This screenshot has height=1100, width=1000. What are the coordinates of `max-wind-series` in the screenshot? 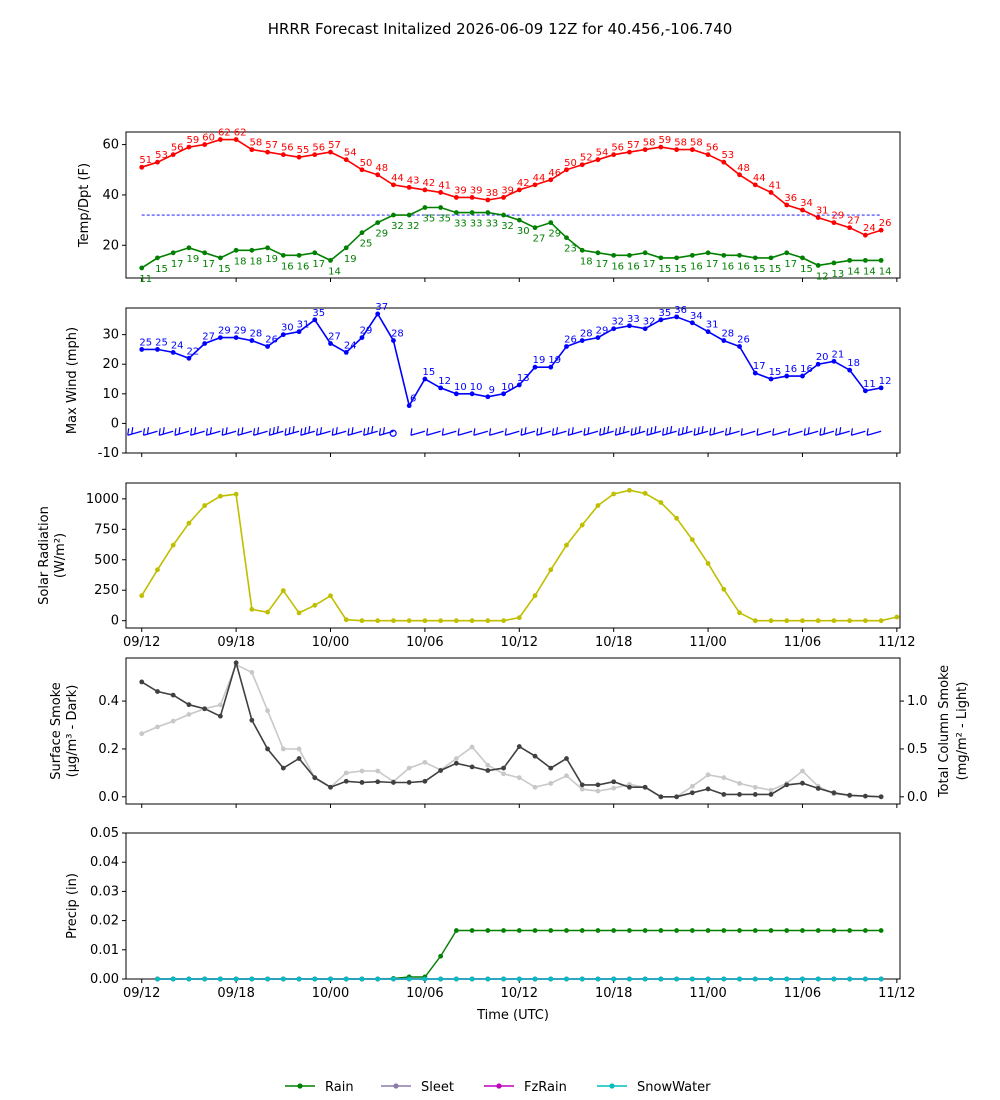 It's located at (511, 360).